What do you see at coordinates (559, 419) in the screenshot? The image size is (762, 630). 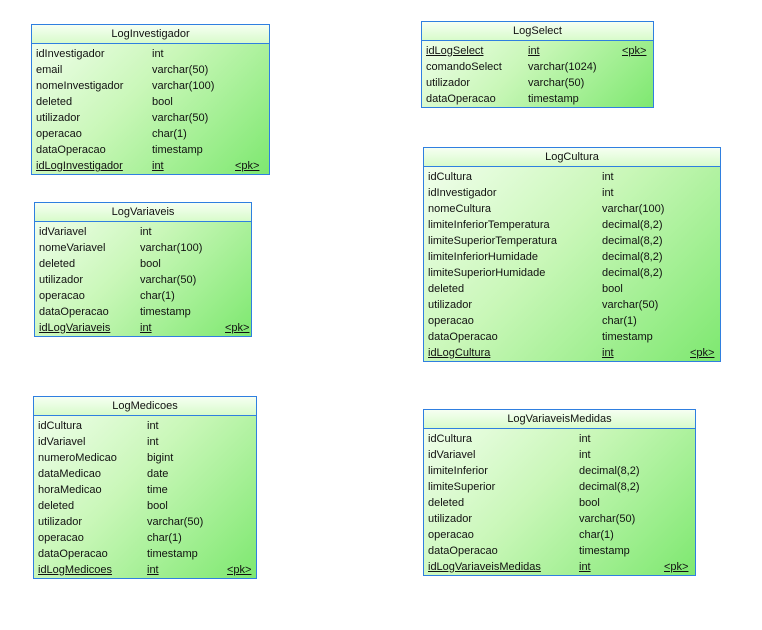 I see `entity-title: LogVariaveisMedidas` at bounding box center [559, 419].